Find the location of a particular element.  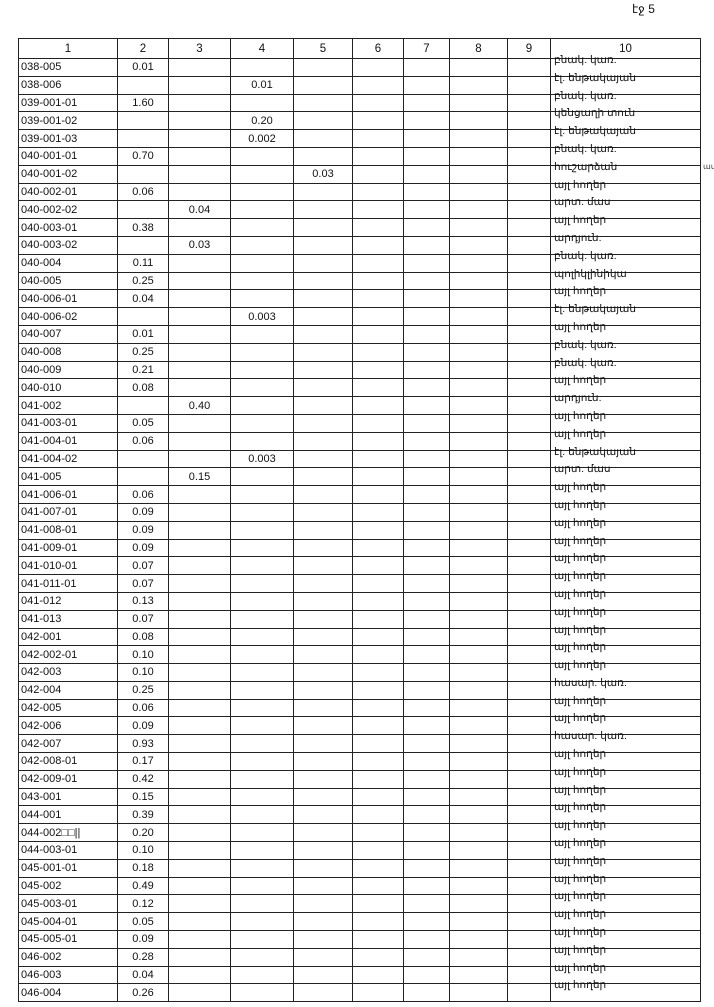

area-value-col-2: 0.09 is located at coordinates (143, 726).